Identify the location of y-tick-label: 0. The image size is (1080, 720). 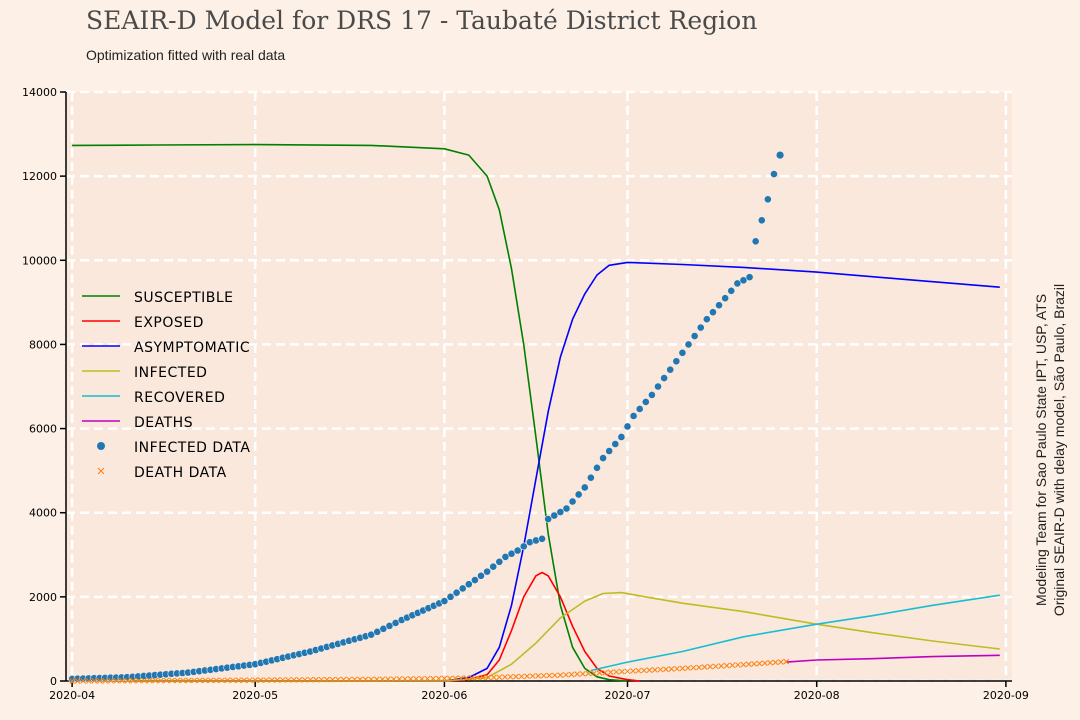
(53, 681).